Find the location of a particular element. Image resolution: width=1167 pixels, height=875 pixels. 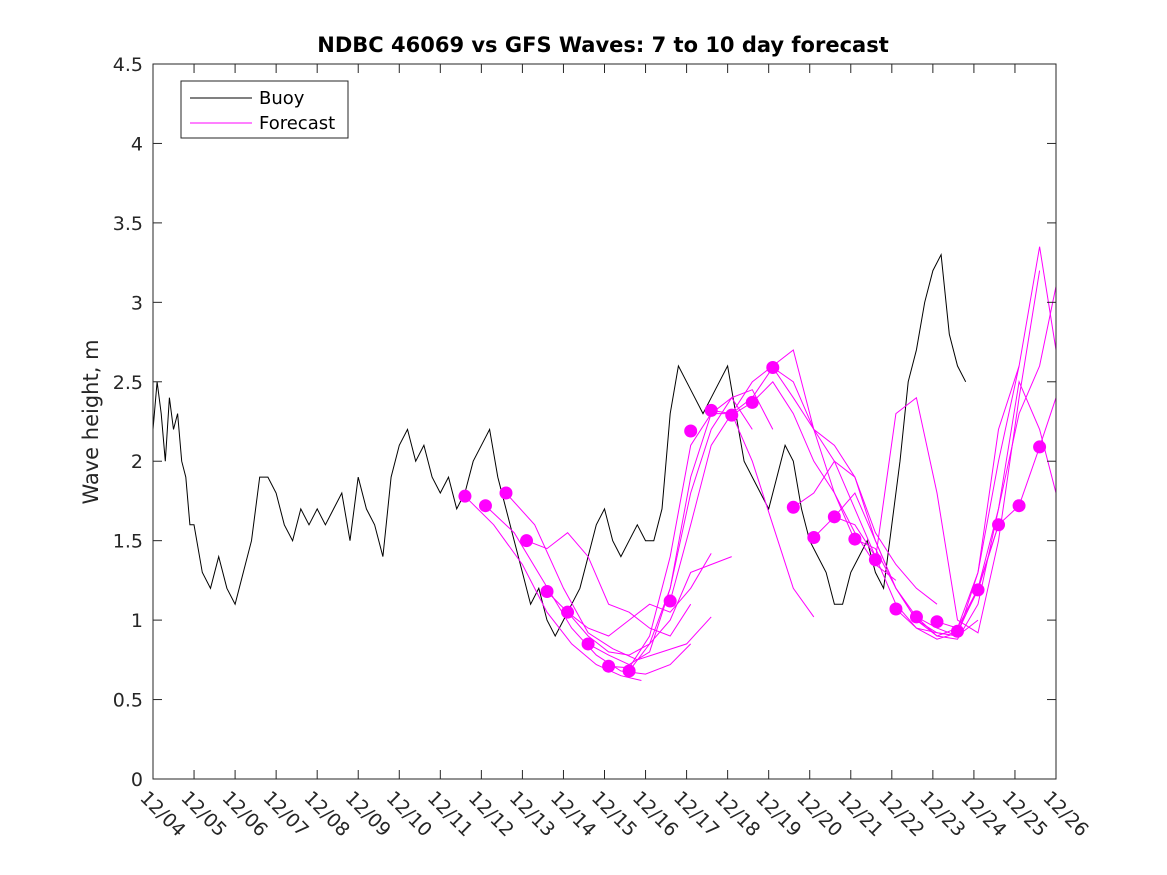

x-tick-label: 12/25 is located at coordinates (1024, 814).